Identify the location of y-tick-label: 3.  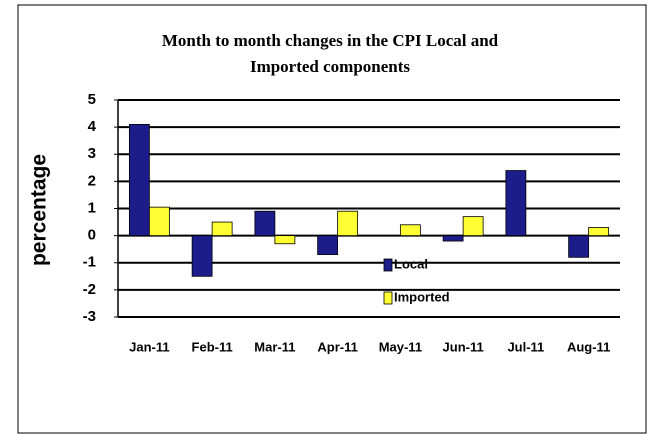
(92, 153).